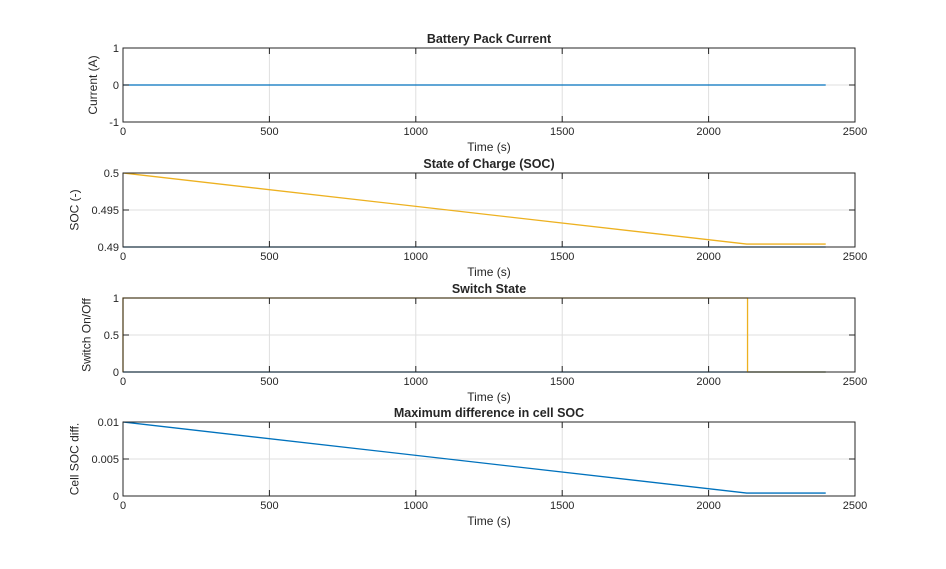 The width and height of the screenshot is (946, 569). I want to click on y-tick-label: 0.005, so click(105, 460).